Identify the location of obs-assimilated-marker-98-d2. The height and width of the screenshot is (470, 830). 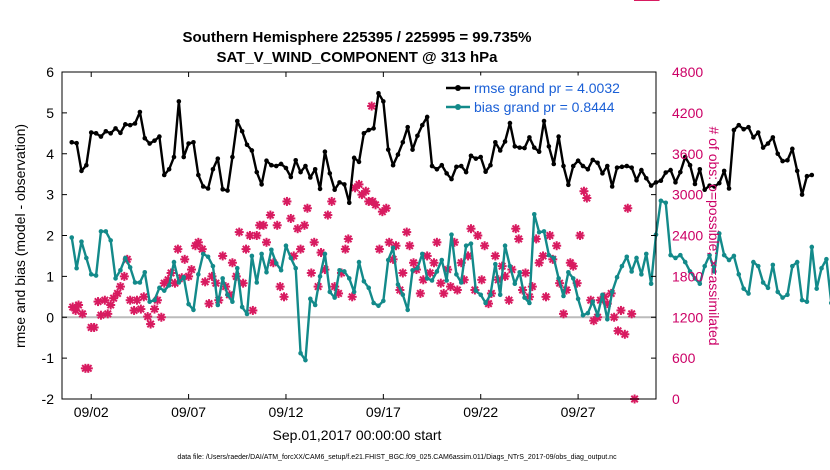
(402, 273).